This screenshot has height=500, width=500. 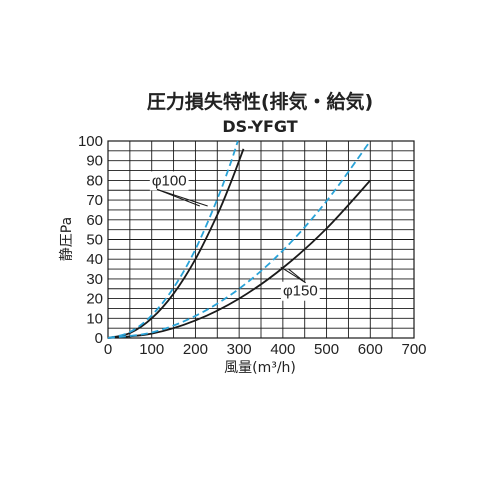 I want to click on x-tick-label: 400, so click(x=282, y=349).